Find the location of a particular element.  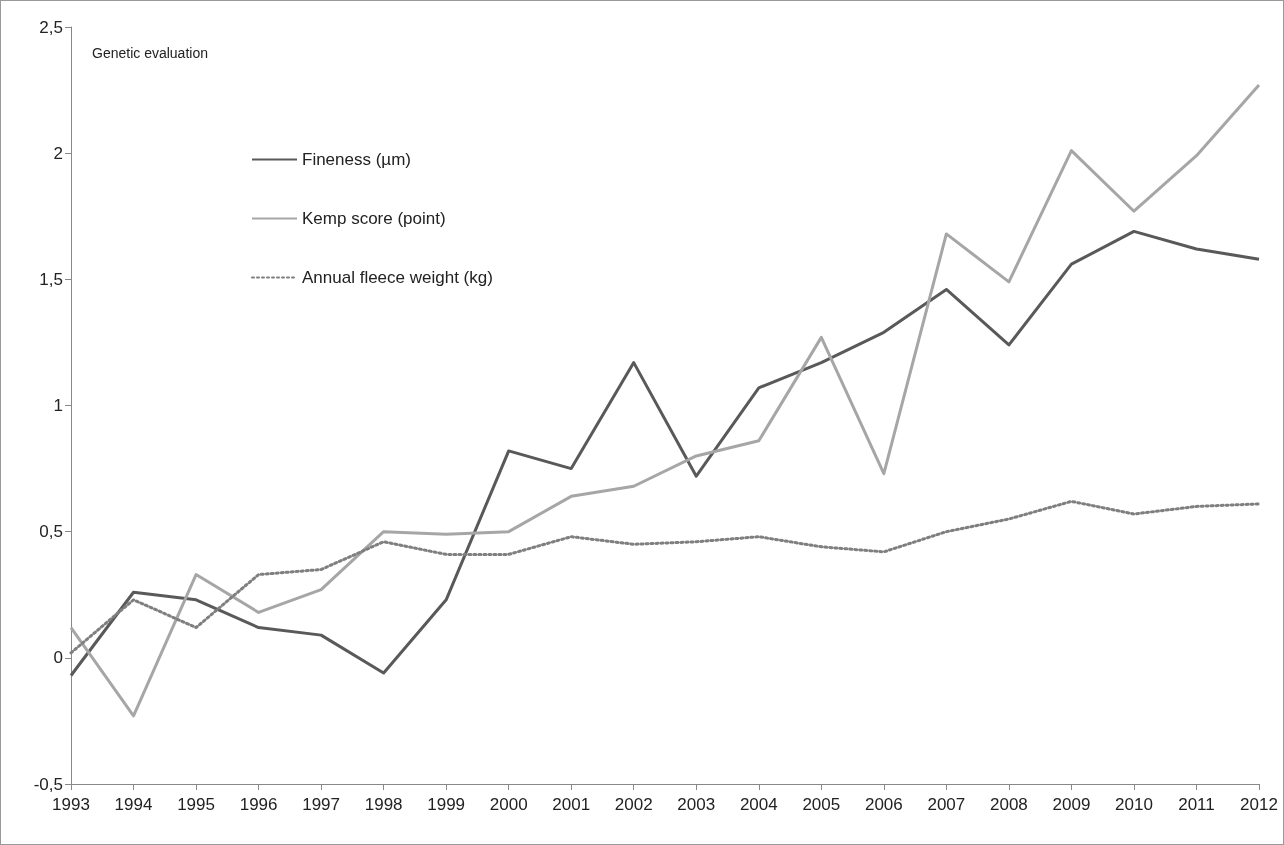

x-tick-label: 1997 is located at coordinates (321, 804).